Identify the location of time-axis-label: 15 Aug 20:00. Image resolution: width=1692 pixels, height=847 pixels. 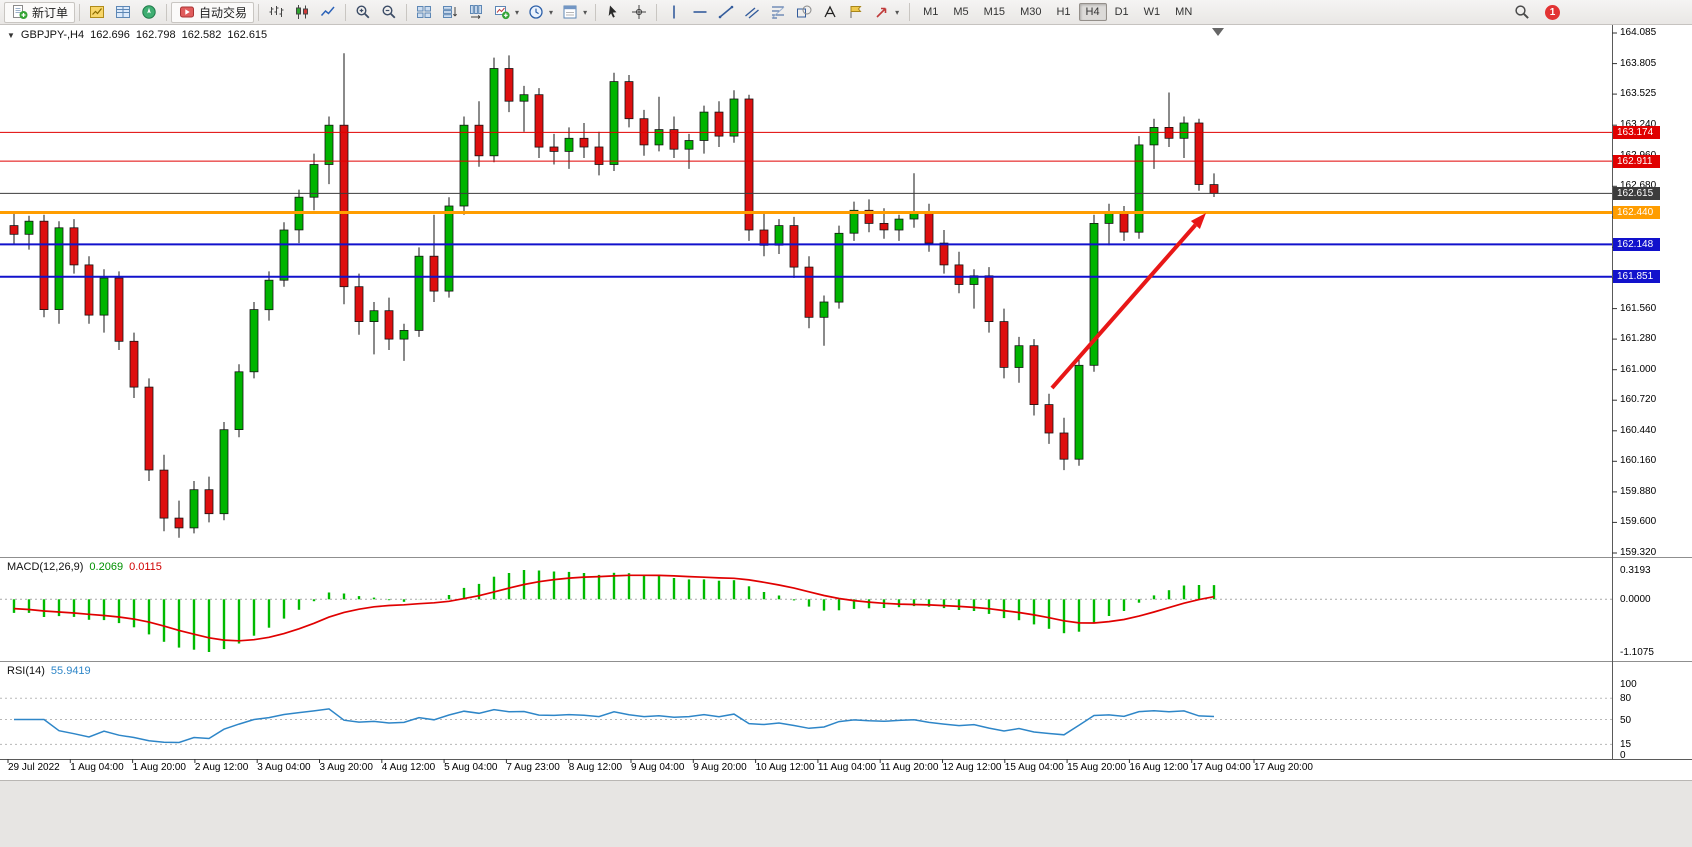
(1097, 767).